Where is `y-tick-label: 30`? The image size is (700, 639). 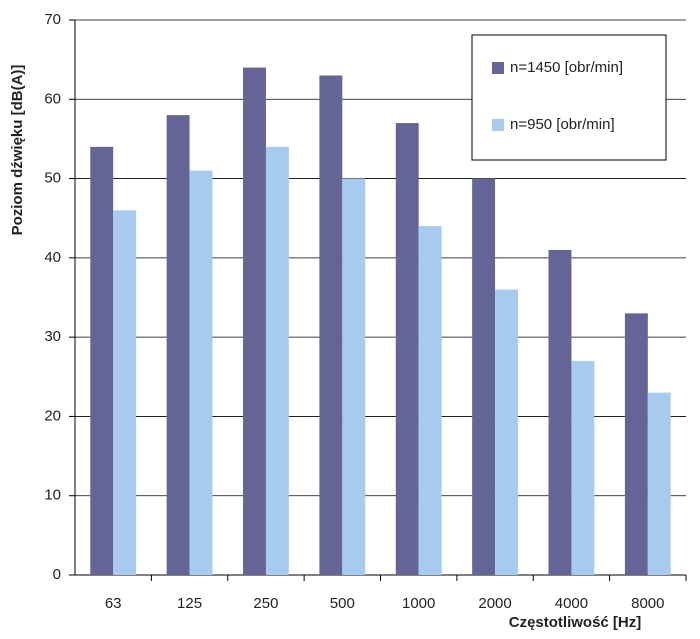
y-tick-label: 30 is located at coordinates (52, 336).